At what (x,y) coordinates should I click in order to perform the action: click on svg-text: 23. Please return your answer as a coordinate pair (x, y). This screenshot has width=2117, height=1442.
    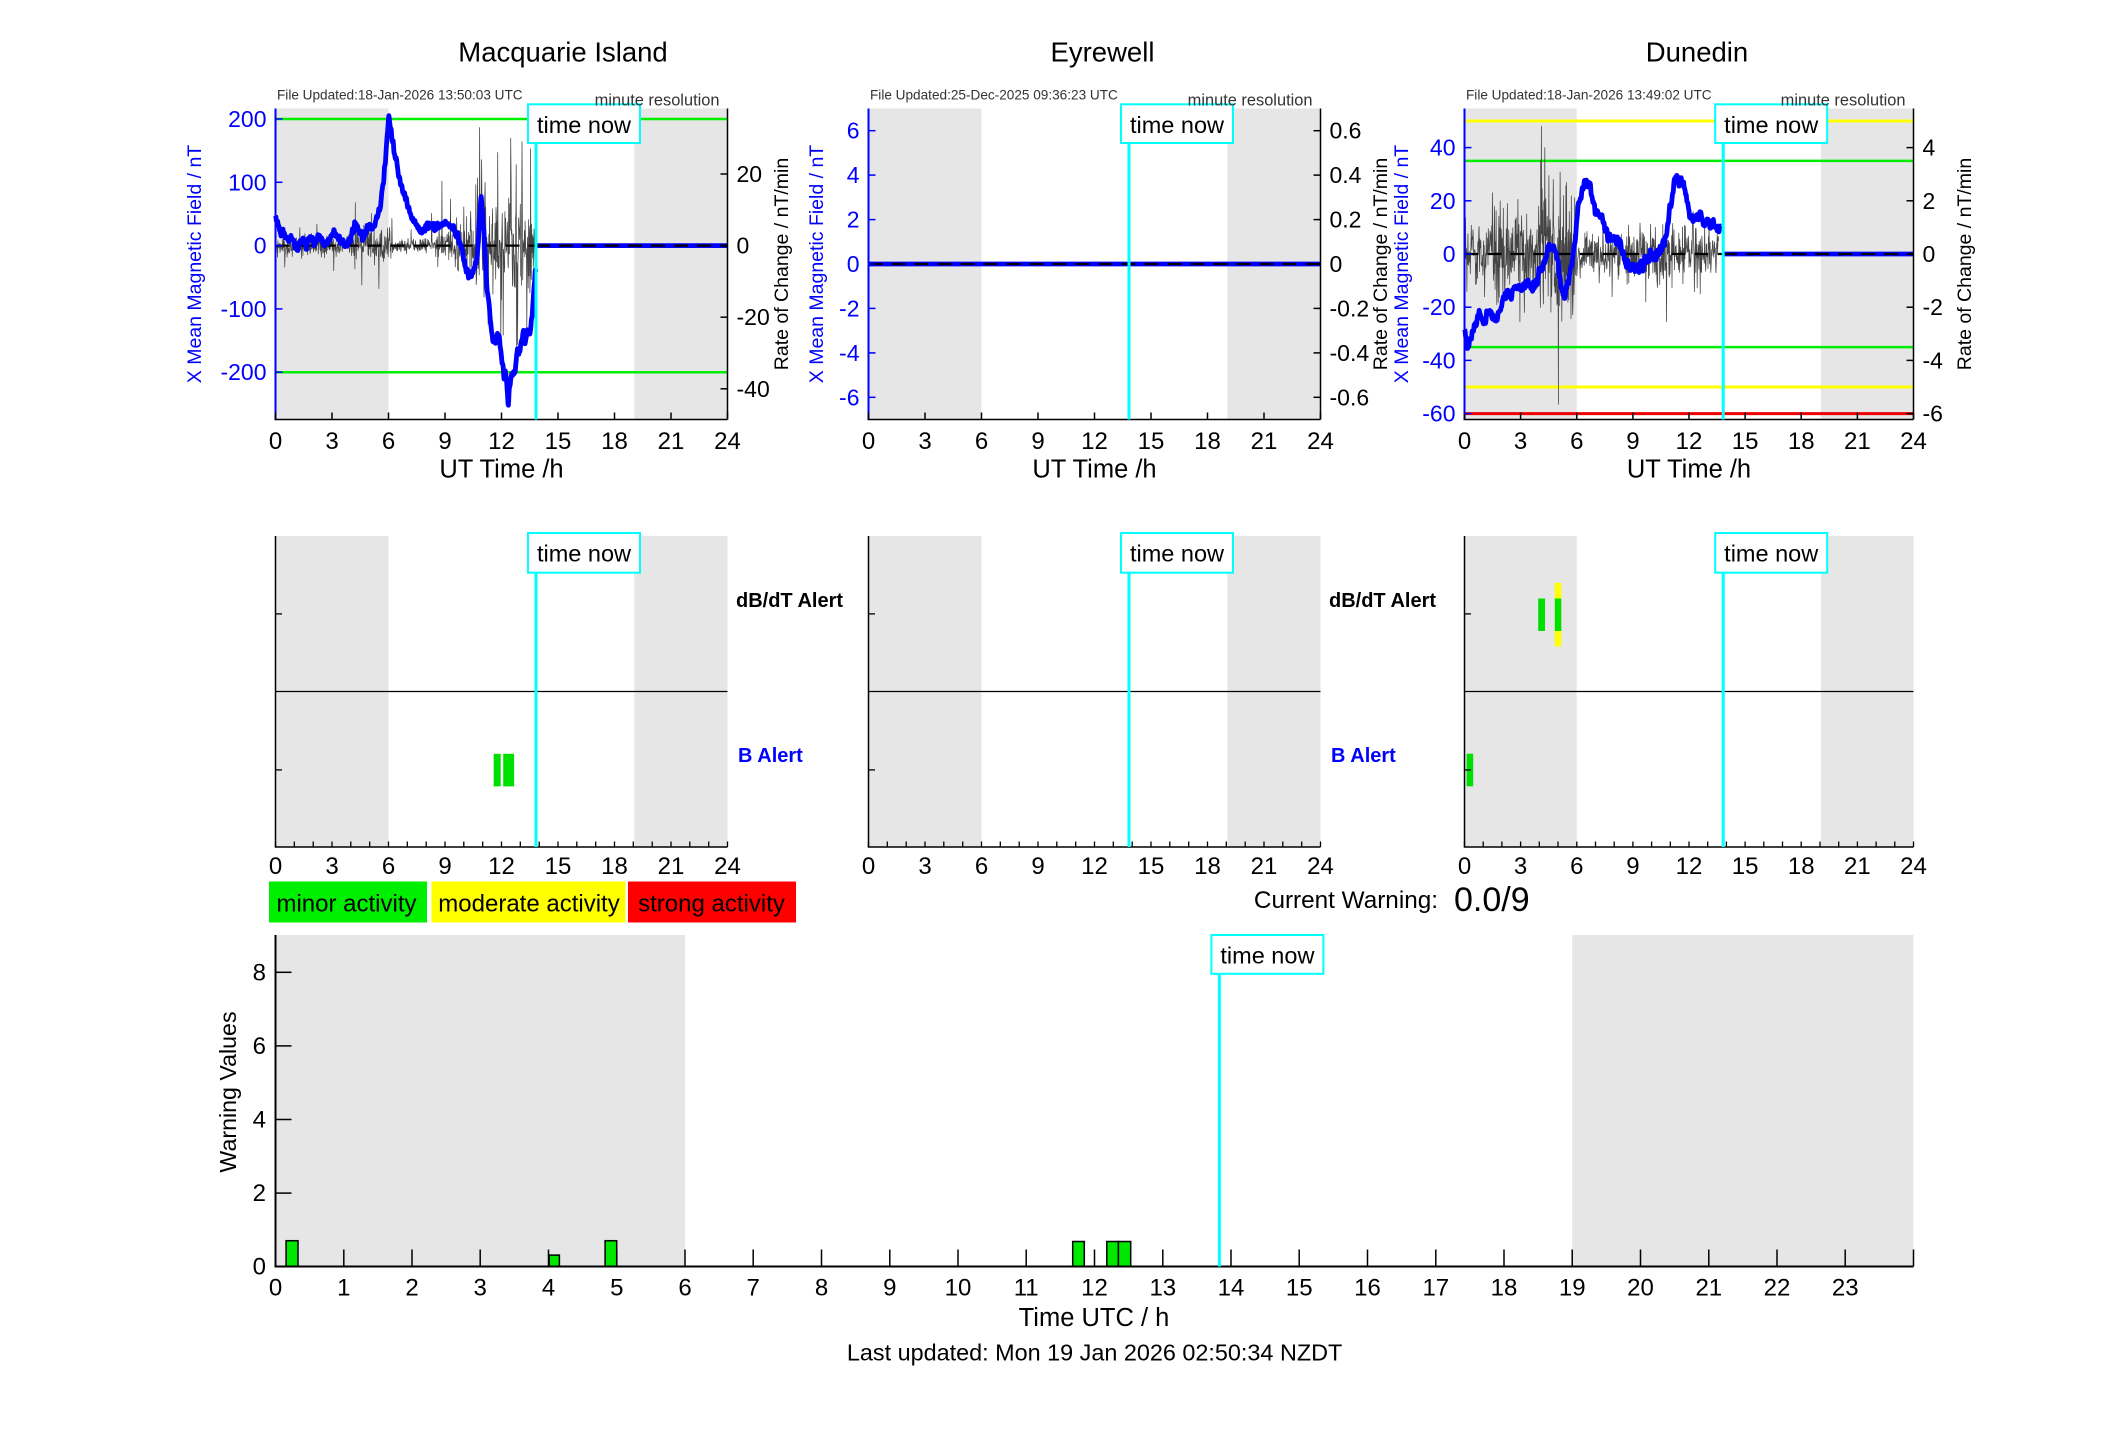
    Looking at the image, I should click on (1845, 1288).